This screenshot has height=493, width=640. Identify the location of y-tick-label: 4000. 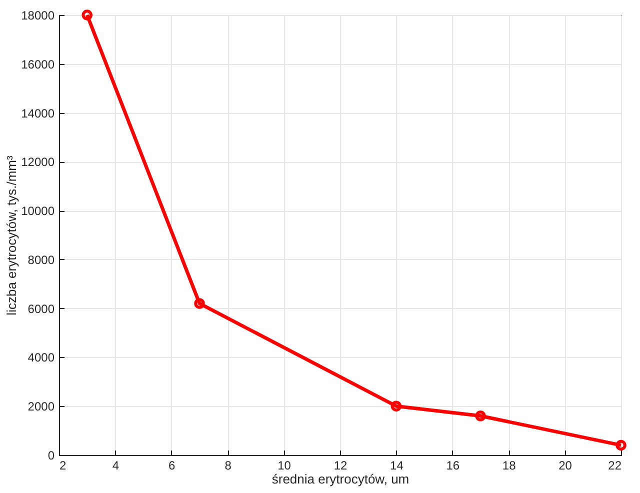
(41, 357).